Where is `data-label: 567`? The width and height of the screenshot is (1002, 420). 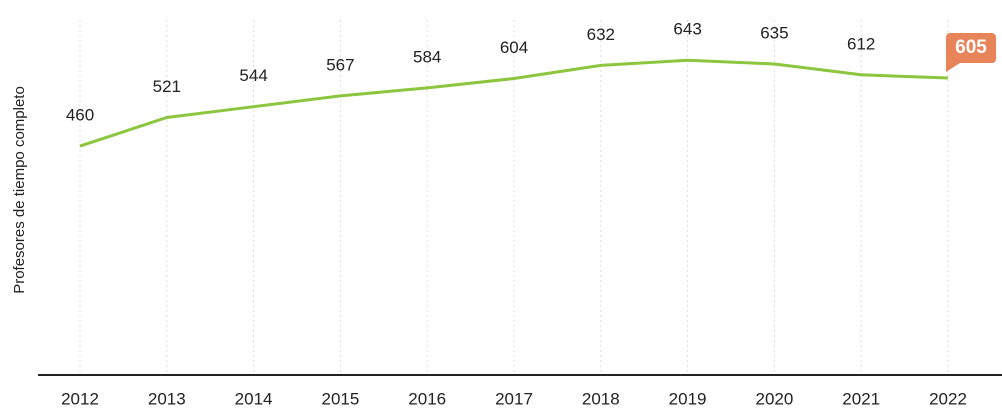
data-label: 567 is located at coordinates (340, 64).